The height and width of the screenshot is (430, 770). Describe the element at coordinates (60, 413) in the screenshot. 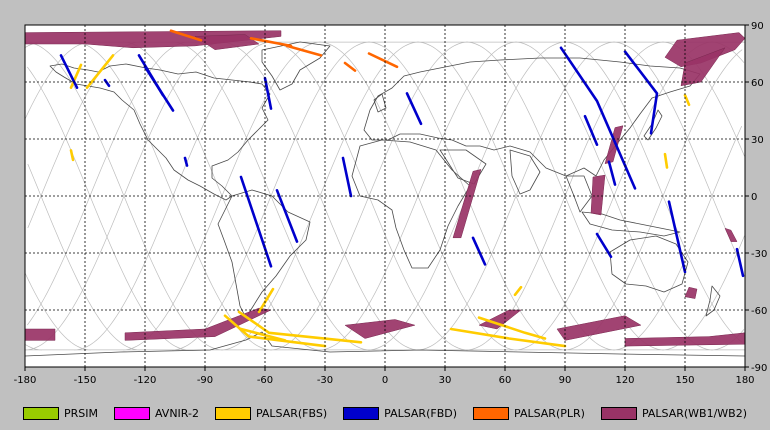

I see `legend-item: PRSIM` at that location.